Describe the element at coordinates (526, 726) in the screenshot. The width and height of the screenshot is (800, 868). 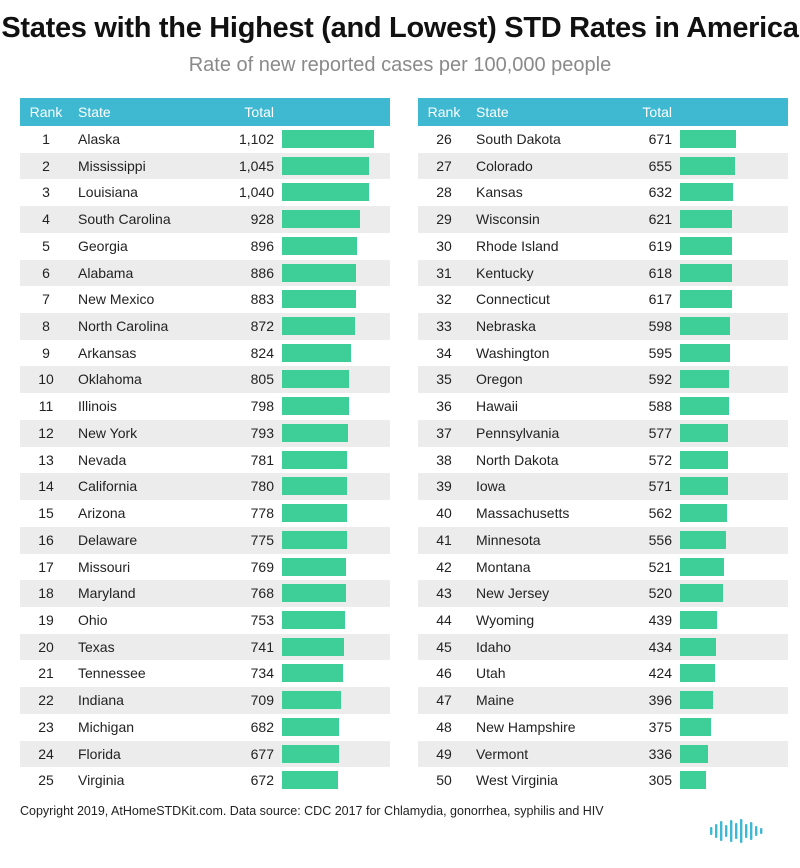
I see `state-cell: New Hampshire` at that location.